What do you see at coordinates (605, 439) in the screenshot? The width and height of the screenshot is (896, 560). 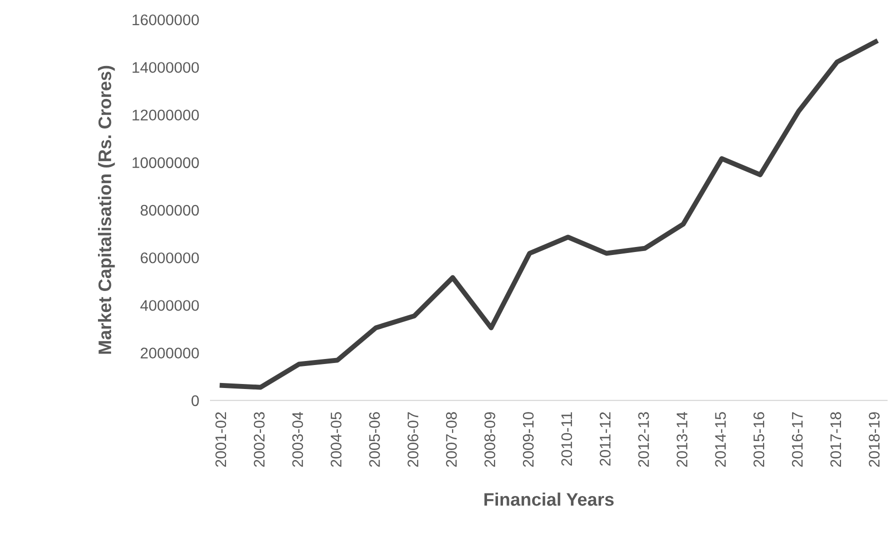 I see `x-tick-label: 2011-12` at bounding box center [605, 439].